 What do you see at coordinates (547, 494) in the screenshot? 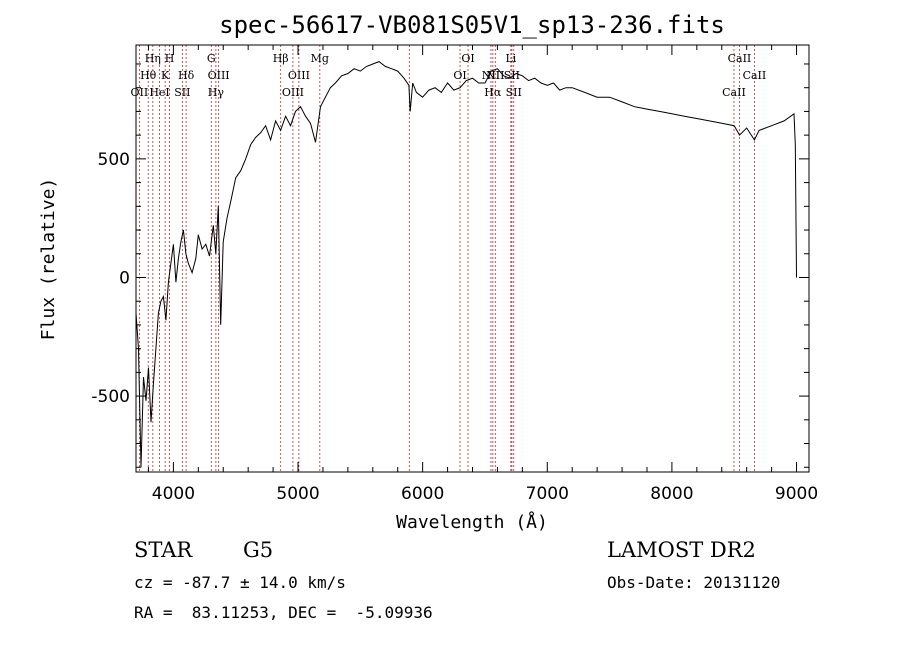
I see `x-tick-label-3: 7000` at bounding box center [547, 494].